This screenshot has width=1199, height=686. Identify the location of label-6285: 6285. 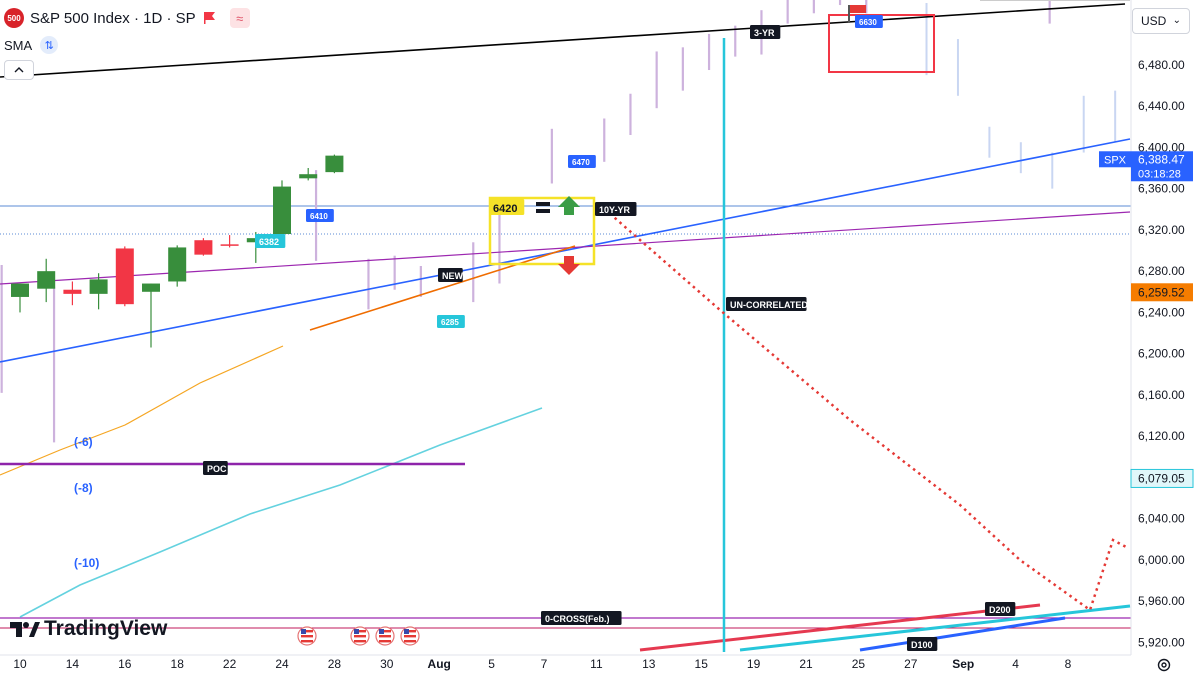
(451, 321).